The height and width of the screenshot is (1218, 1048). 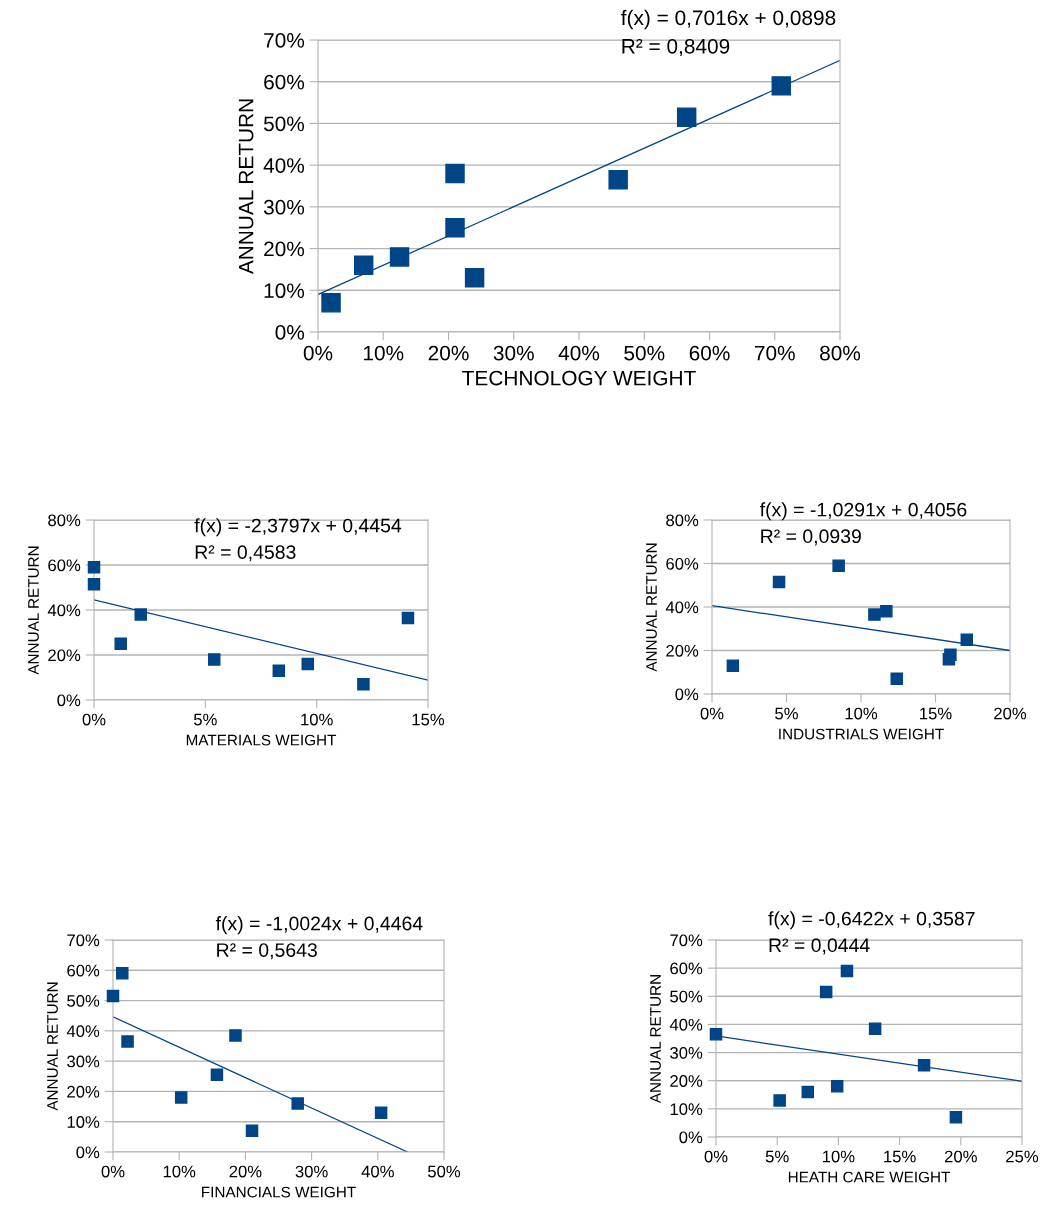 I want to click on x-axis-title: FINANCIALS WEIGHT, so click(x=279, y=1192).